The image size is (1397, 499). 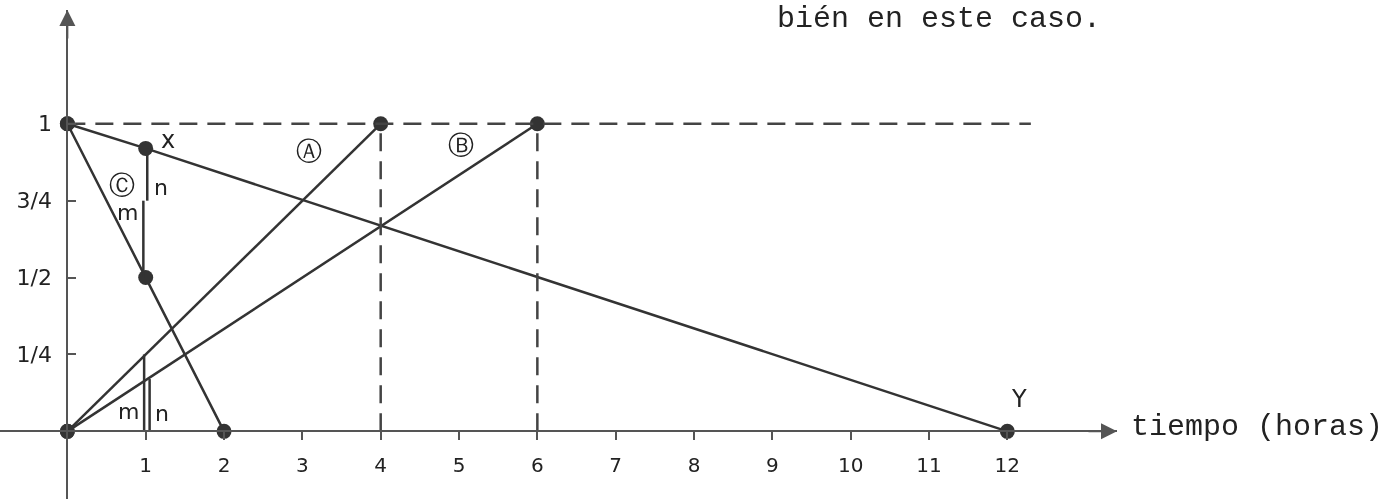 I want to click on annotation: x, so click(x=168, y=140).